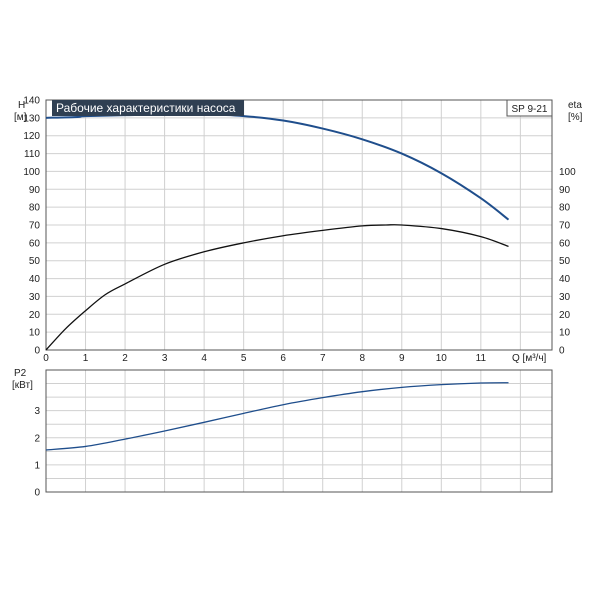 This screenshot has width=600, height=605. What do you see at coordinates (22, 385) in the screenshot?
I see `power-axis-unit: [кВт]` at bounding box center [22, 385].